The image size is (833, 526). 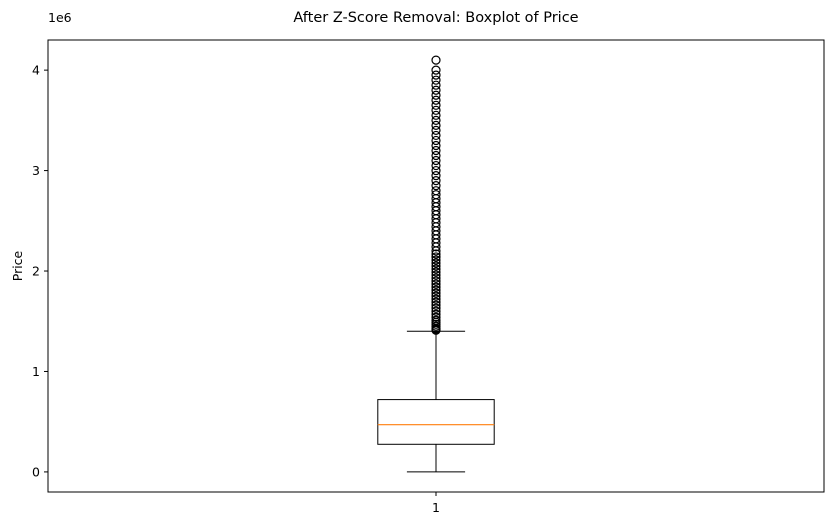 I want to click on y-tick-label: 2, so click(x=36, y=271).